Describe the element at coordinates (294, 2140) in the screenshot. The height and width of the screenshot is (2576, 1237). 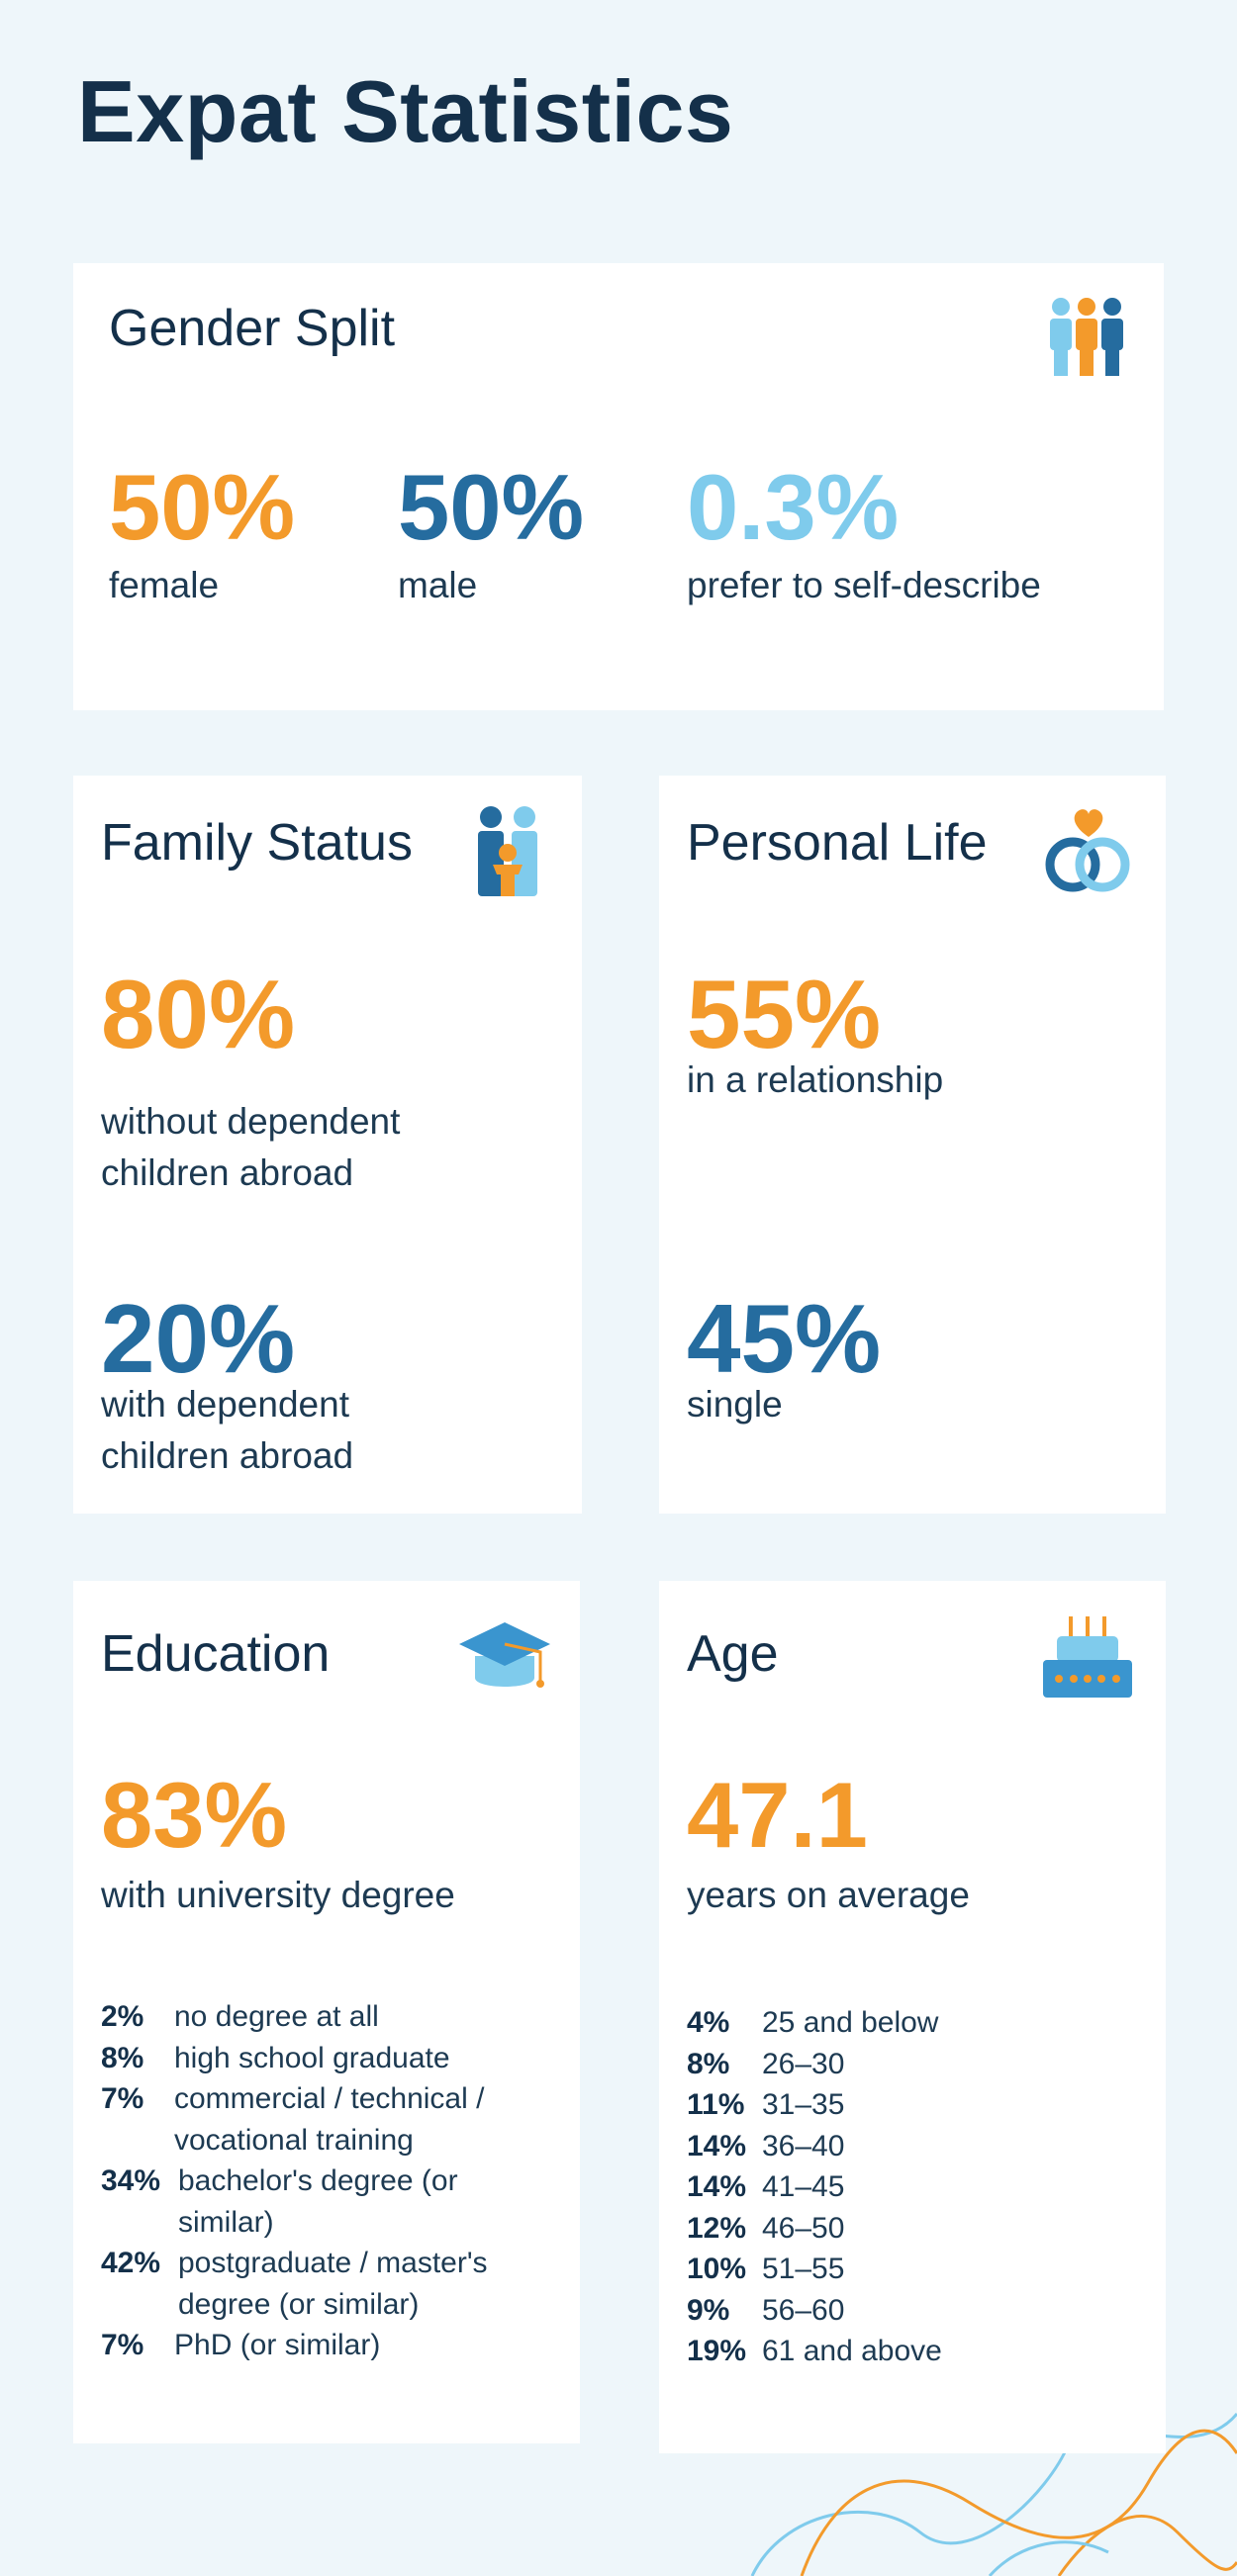
I see `breakdown-label: vocational training` at that location.